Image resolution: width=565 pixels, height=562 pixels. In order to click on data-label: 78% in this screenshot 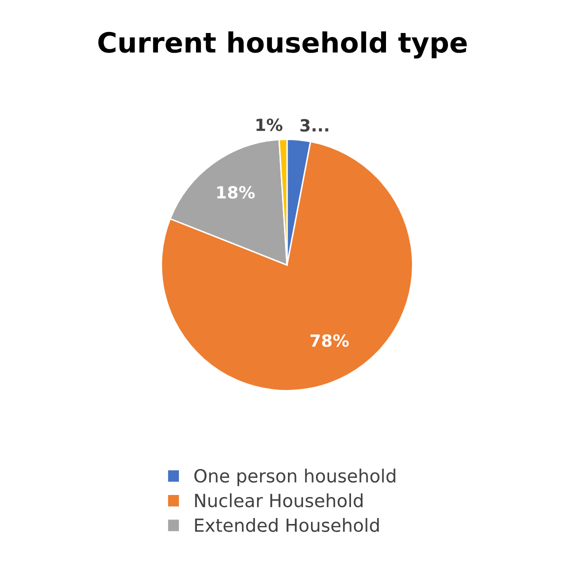, I will do `click(329, 340)`.